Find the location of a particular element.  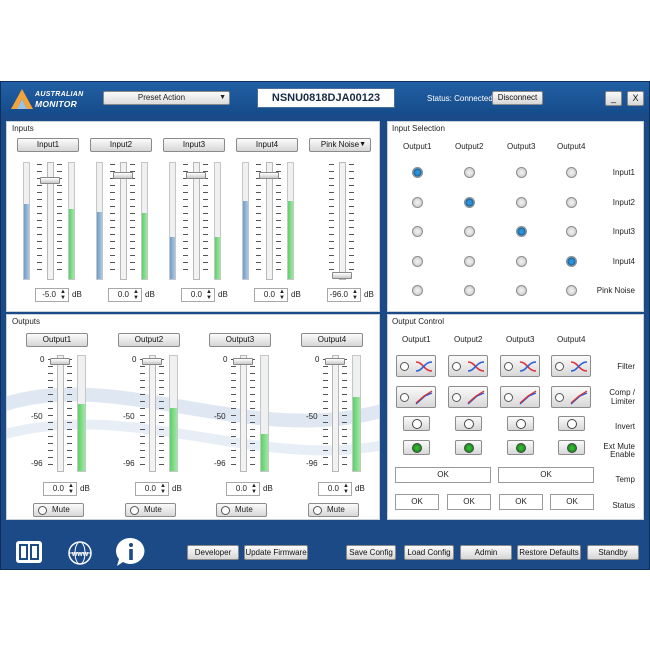

restore-defaults-button: Restore Defaults is located at coordinates (549, 552).